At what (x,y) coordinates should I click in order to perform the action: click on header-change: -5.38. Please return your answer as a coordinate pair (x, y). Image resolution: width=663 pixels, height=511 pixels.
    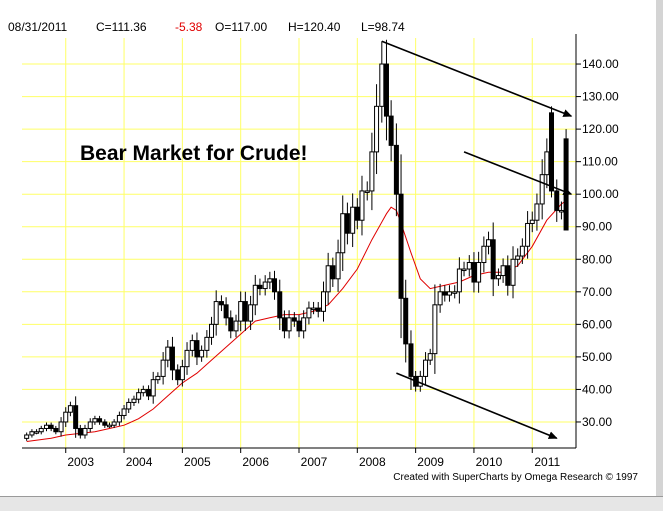
    Looking at the image, I should click on (189, 27).